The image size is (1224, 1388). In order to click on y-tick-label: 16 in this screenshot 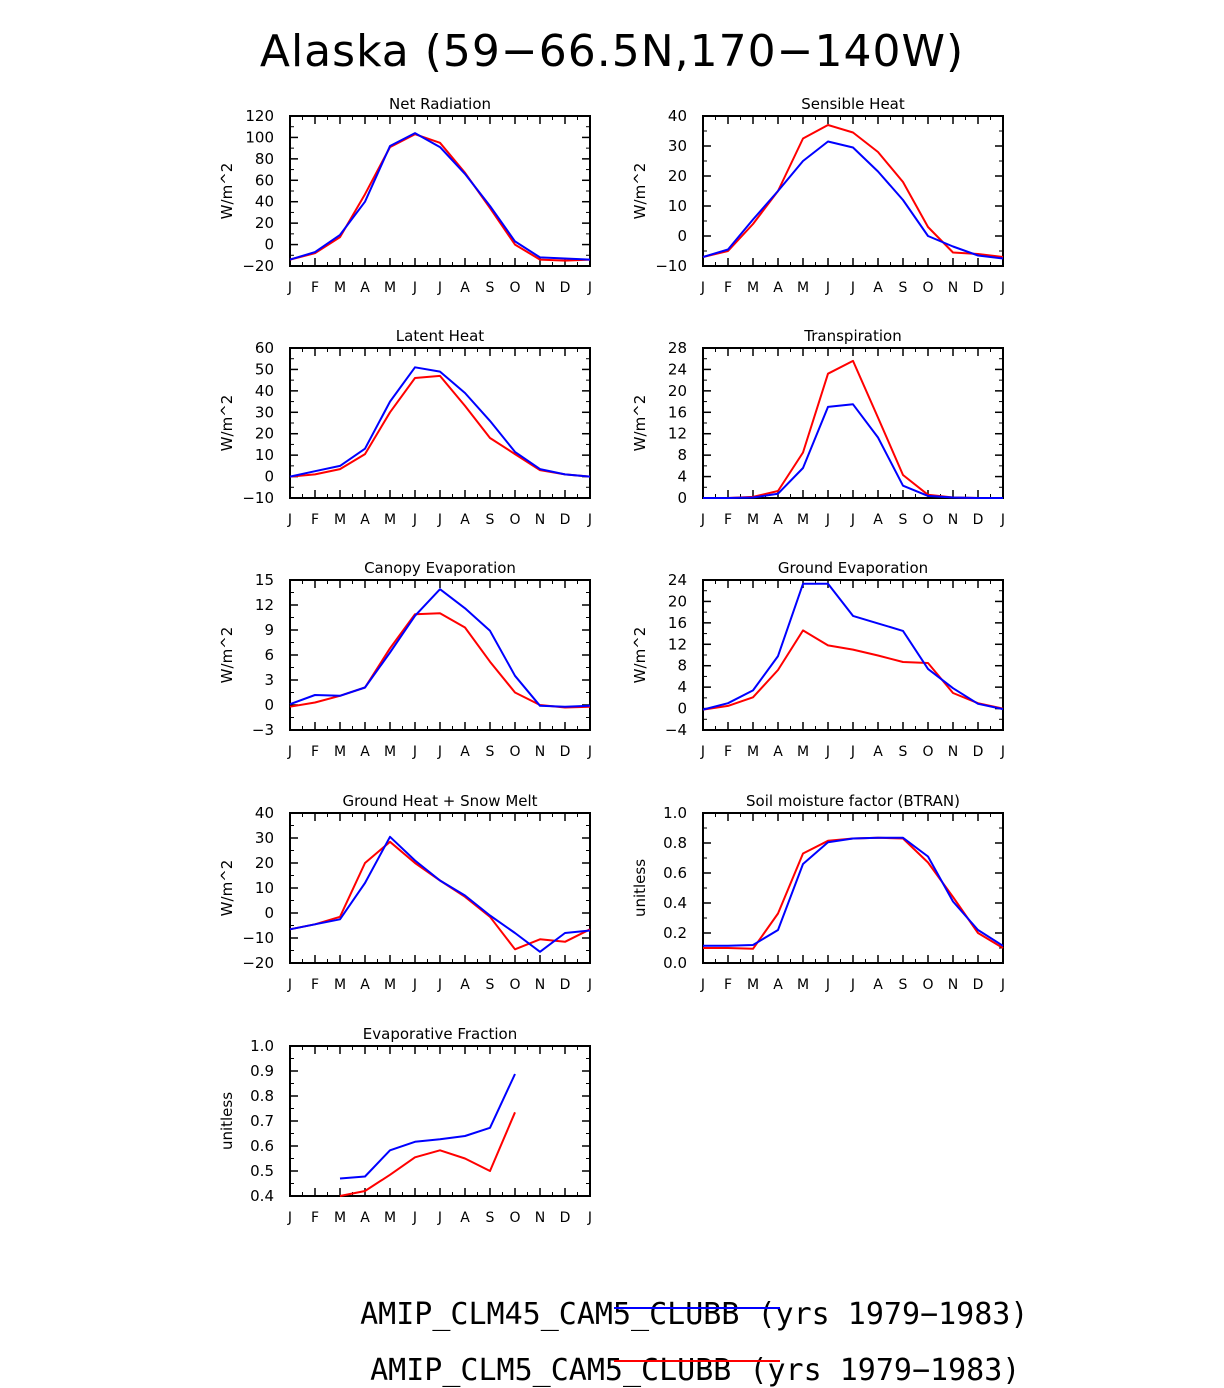, I will do `click(677, 412)`.